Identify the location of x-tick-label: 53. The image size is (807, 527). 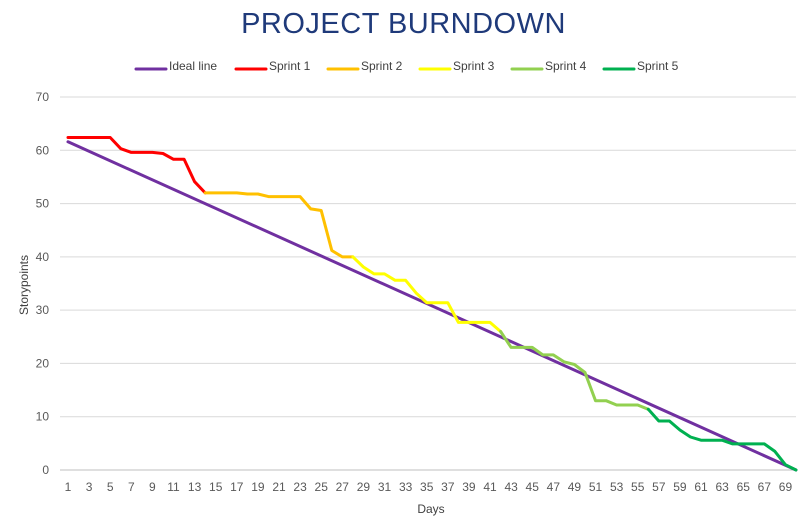
(617, 487).